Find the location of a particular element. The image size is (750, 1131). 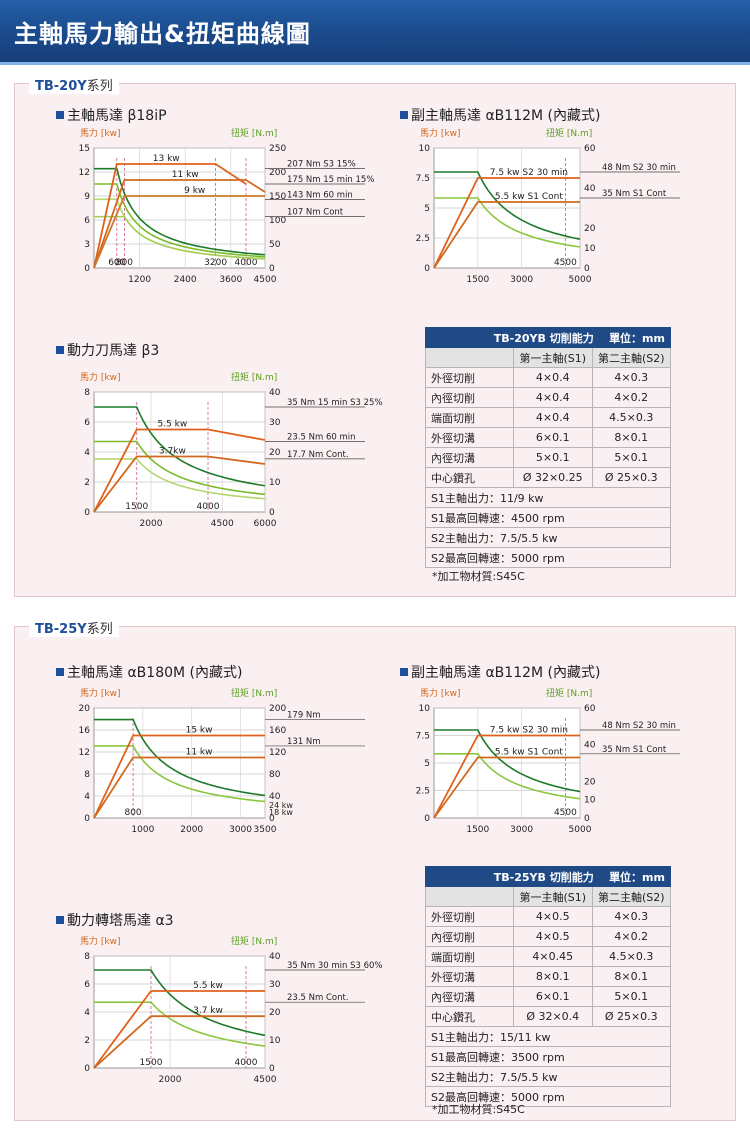

x-tick-label: 1500 is located at coordinates (477, 830).